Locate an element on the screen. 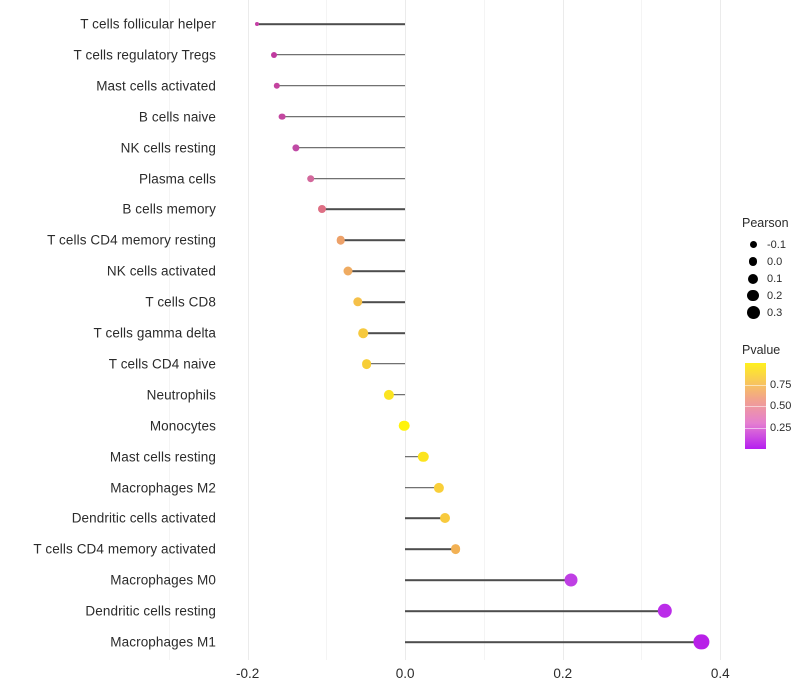 Image resolution: width=800 pixels, height=700 pixels. x-tick-label: -0.2 is located at coordinates (247, 673).